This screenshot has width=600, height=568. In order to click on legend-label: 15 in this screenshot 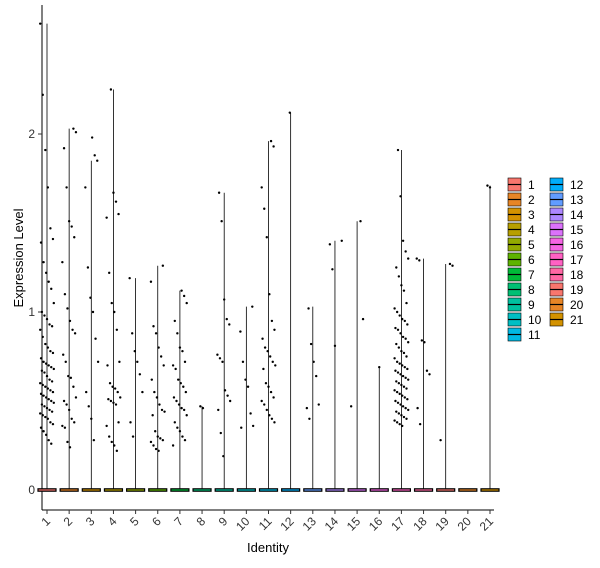, I will do `click(577, 230)`.